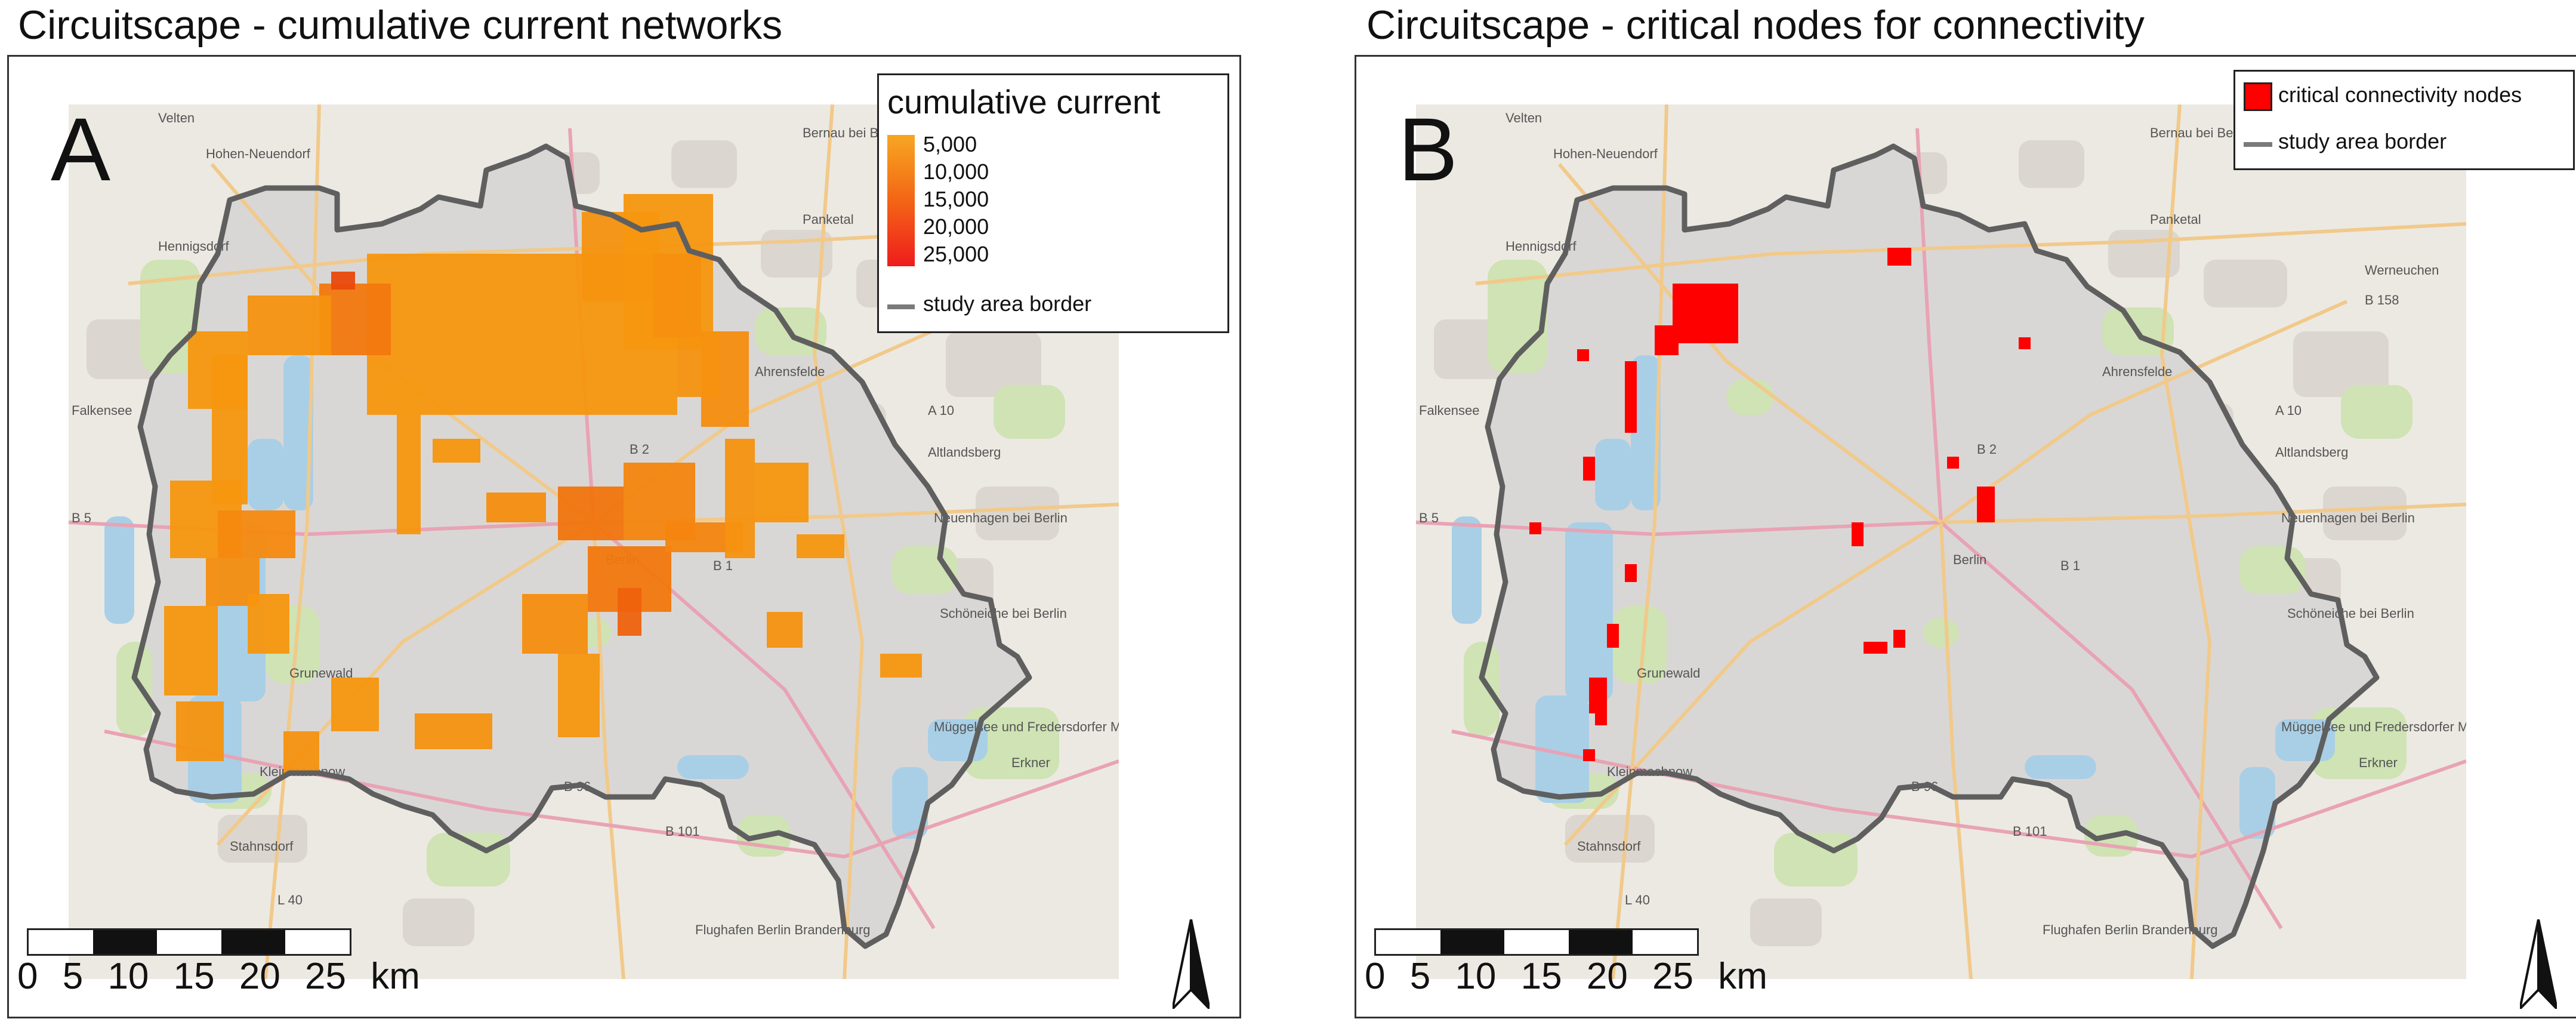 The width and height of the screenshot is (2576, 1025). Describe the element at coordinates (363, 976) in the screenshot. I see `scale-label-25km: 25 km` at that location.